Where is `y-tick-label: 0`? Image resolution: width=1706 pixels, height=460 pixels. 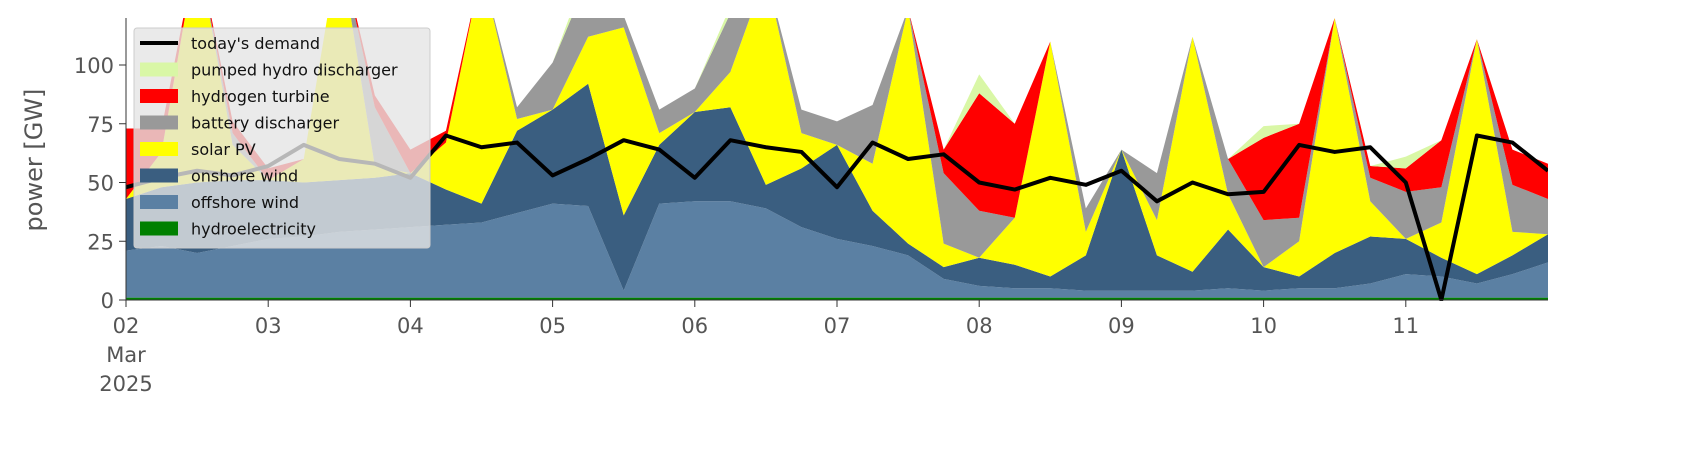
y-tick-label: 0 is located at coordinates (107, 301).